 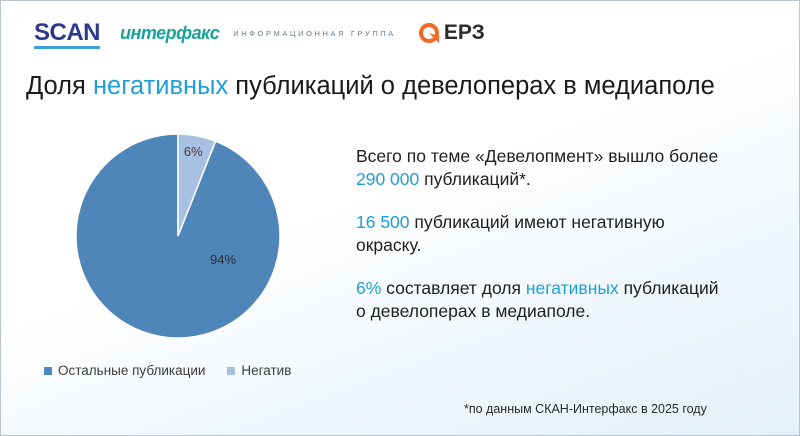 What do you see at coordinates (537, 222) in the screenshot?
I see `stat-negative-text-1: публикаций имеют негативную` at bounding box center [537, 222].